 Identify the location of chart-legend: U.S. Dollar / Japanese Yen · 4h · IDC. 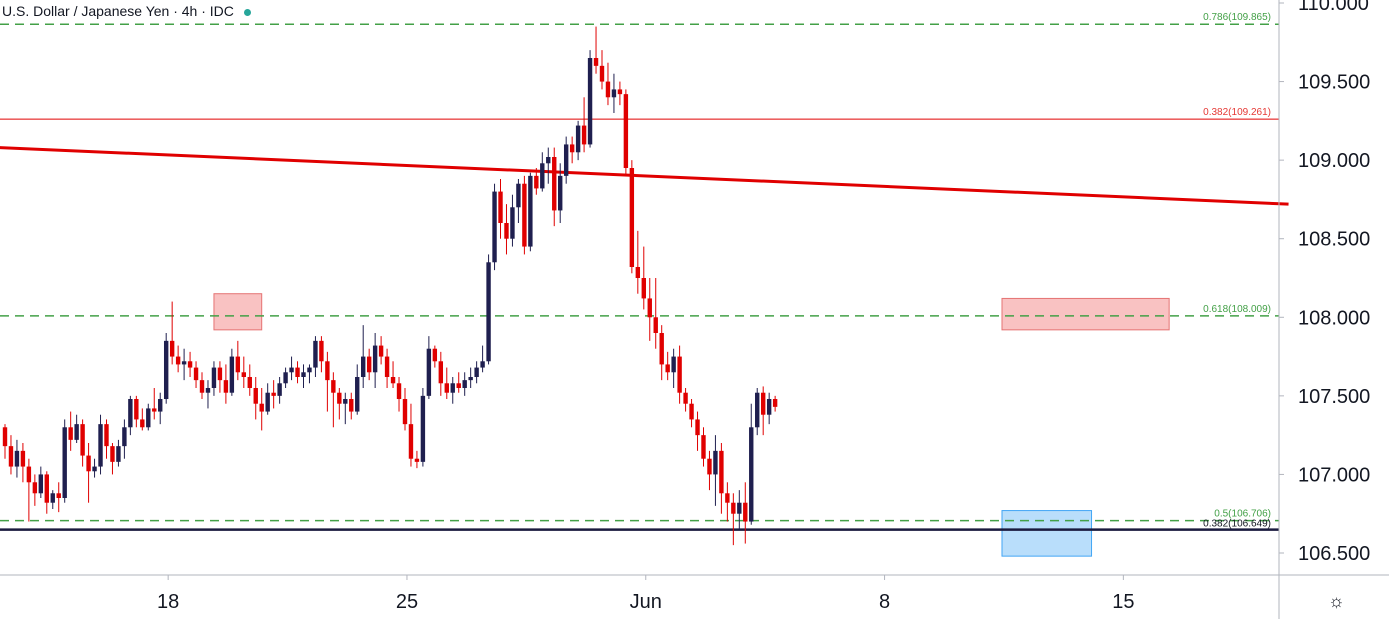
(126, 11).